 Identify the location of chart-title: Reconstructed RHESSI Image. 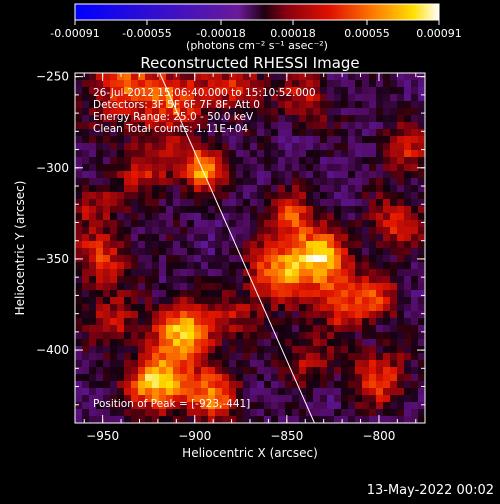
(249, 63).